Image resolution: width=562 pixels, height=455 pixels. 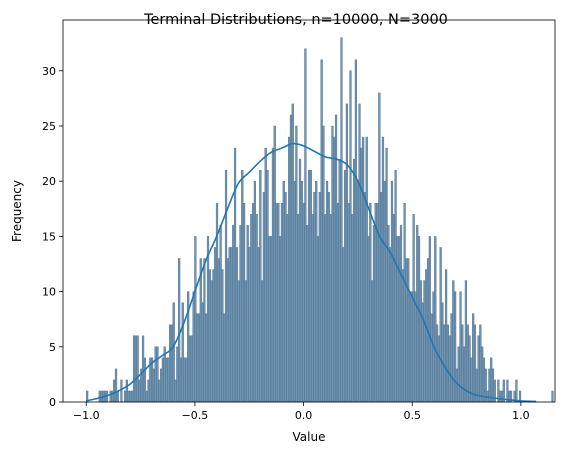 What do you see at coordinates (52, 347) in the screenshot?
I see `y-tick-label: 5` at bounding box center [52, 347].